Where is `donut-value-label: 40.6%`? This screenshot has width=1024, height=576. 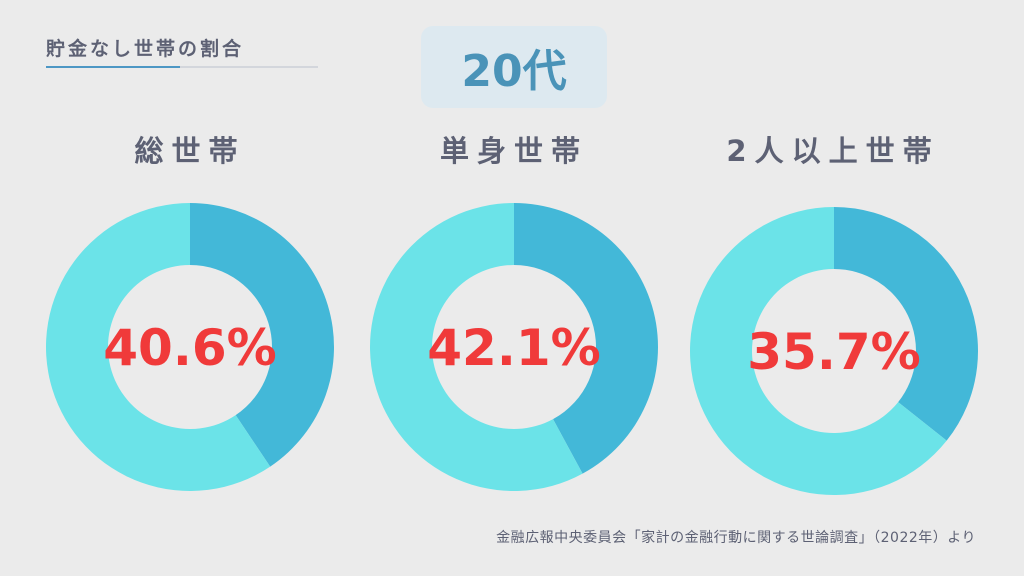
donut-value-label: 40.6% is located at coordinates (189, 348).